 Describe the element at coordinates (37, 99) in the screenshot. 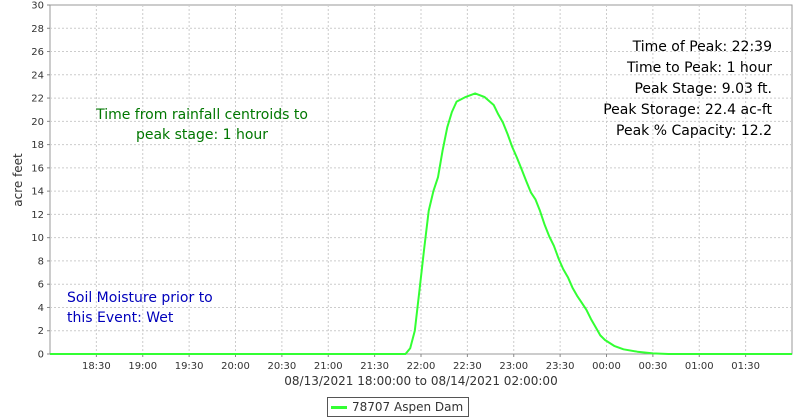

I see `y-tick-label: 22` at that location.